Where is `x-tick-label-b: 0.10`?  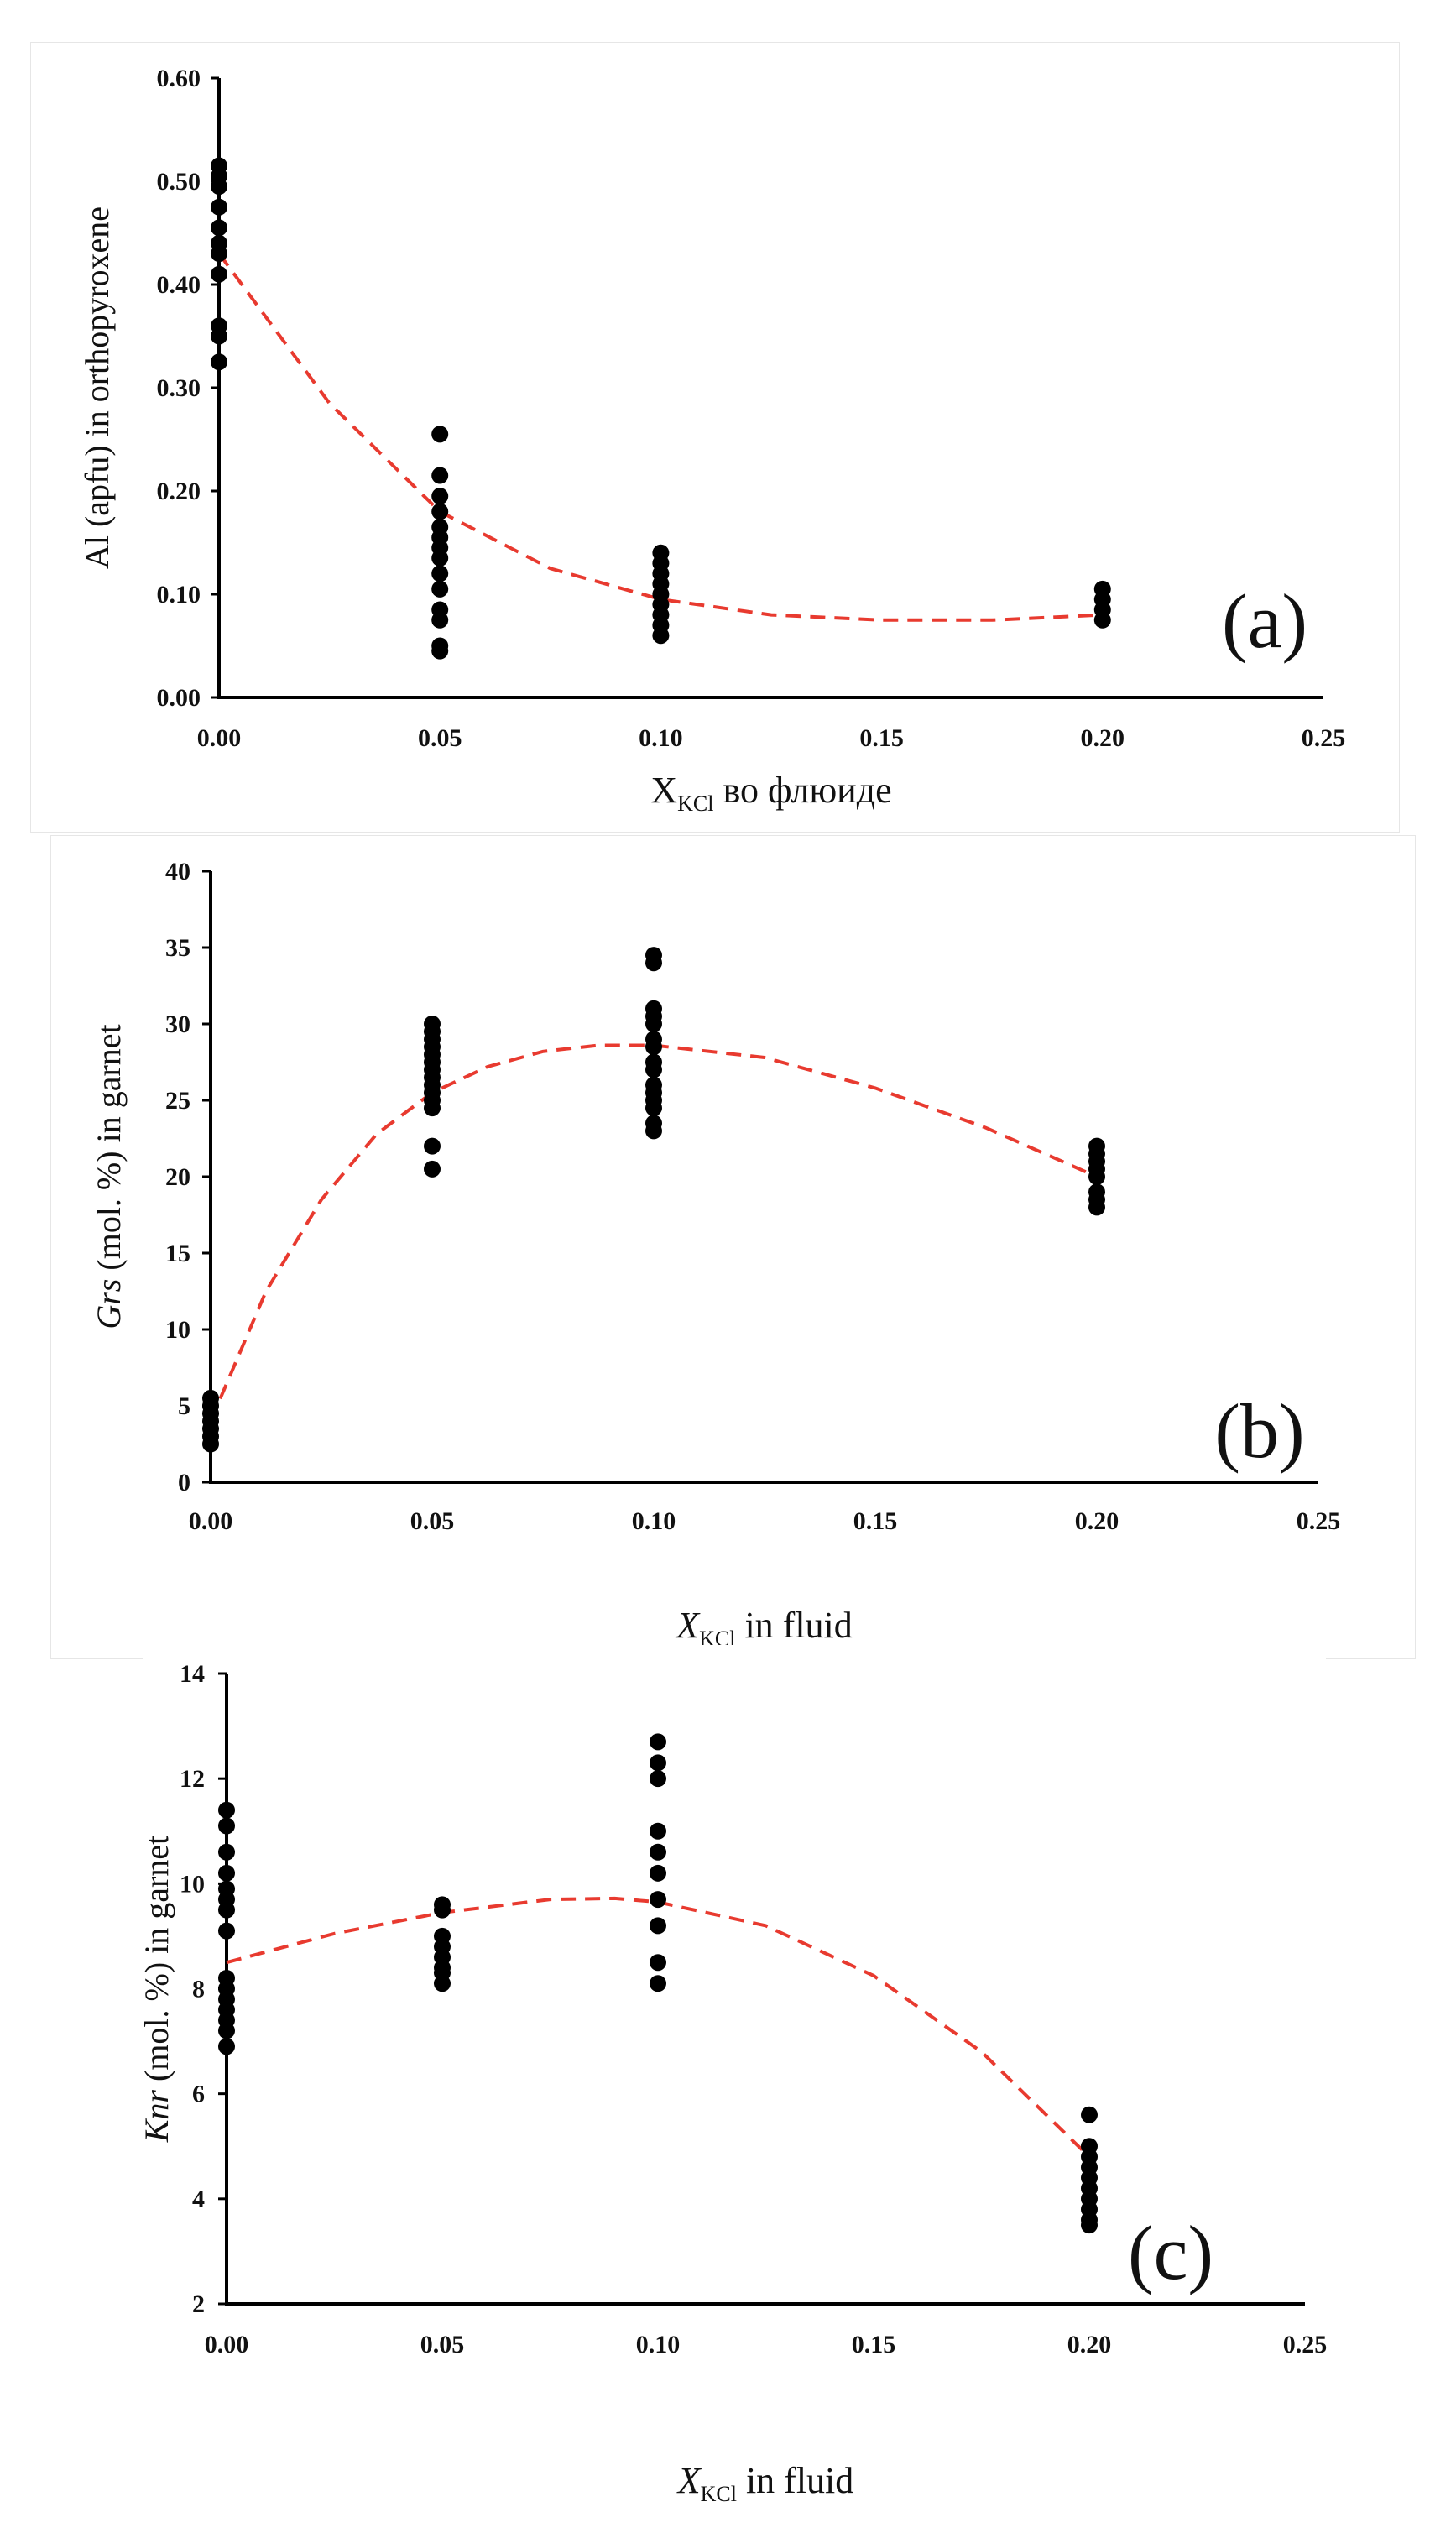 x-tick-label-b: 0.10 is located at coordinates (654, 1521).